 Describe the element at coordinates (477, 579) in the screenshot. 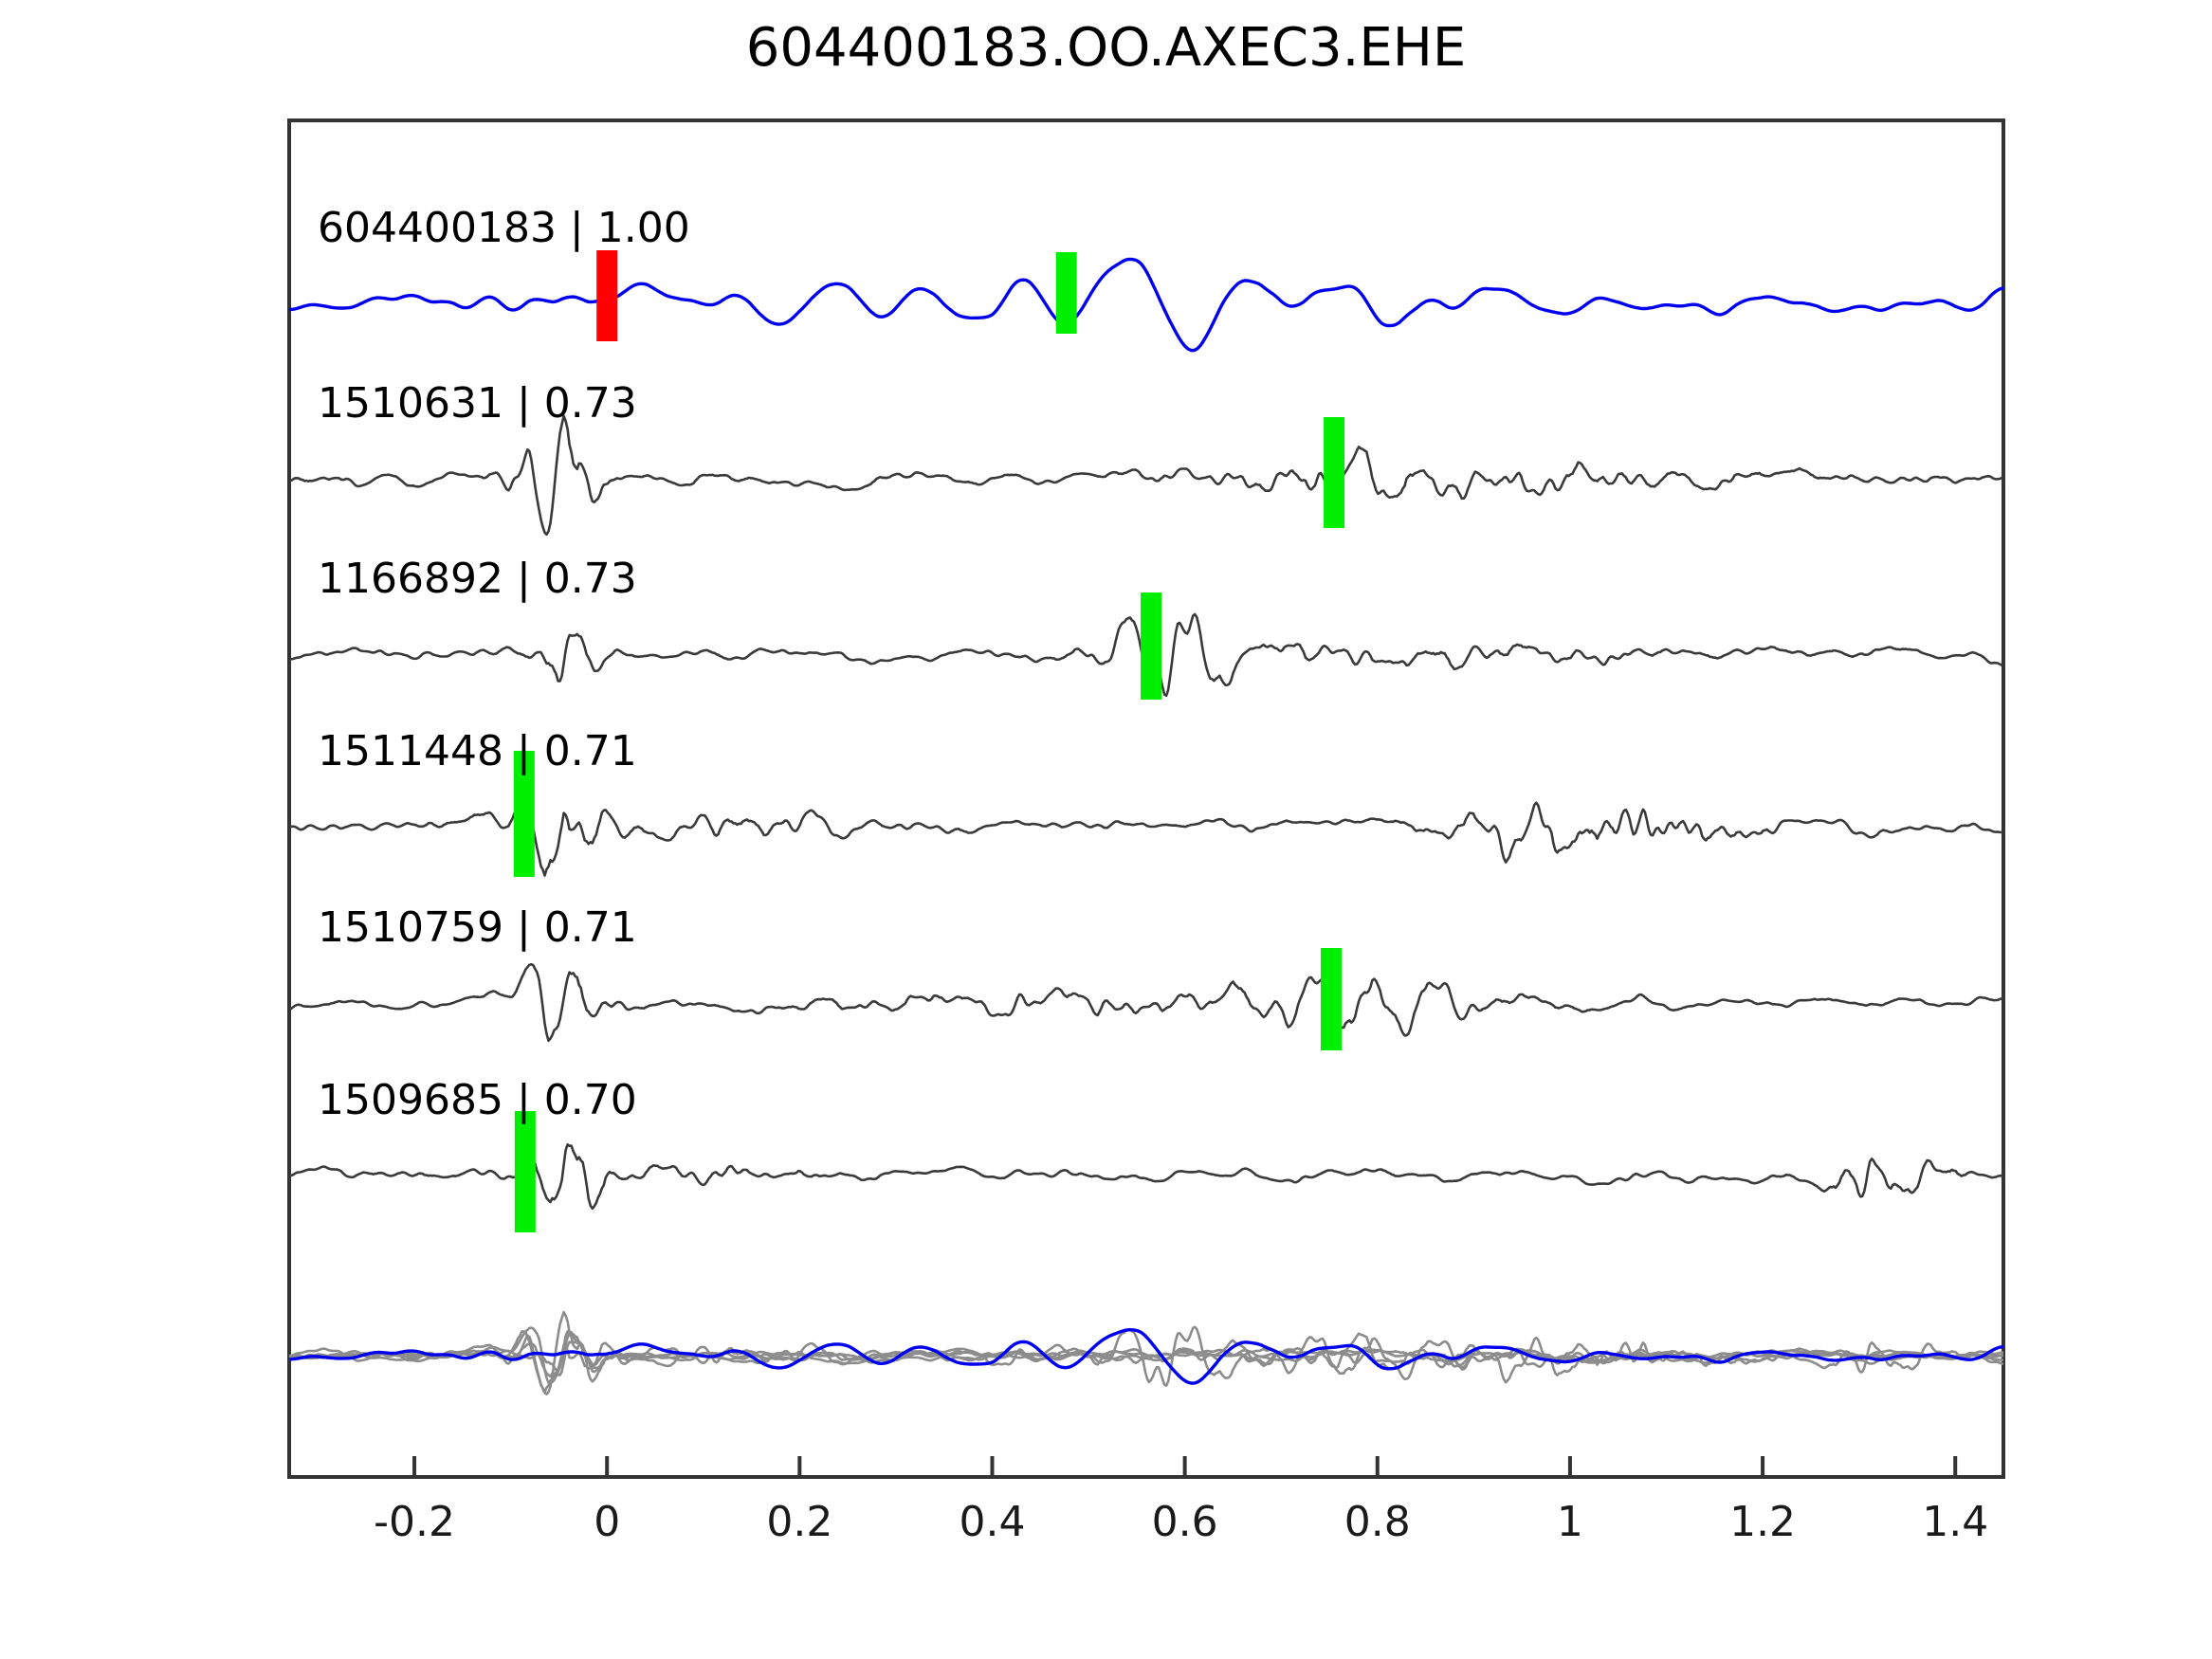

I see `trace-label: 1166892 | 0.73` at that location.